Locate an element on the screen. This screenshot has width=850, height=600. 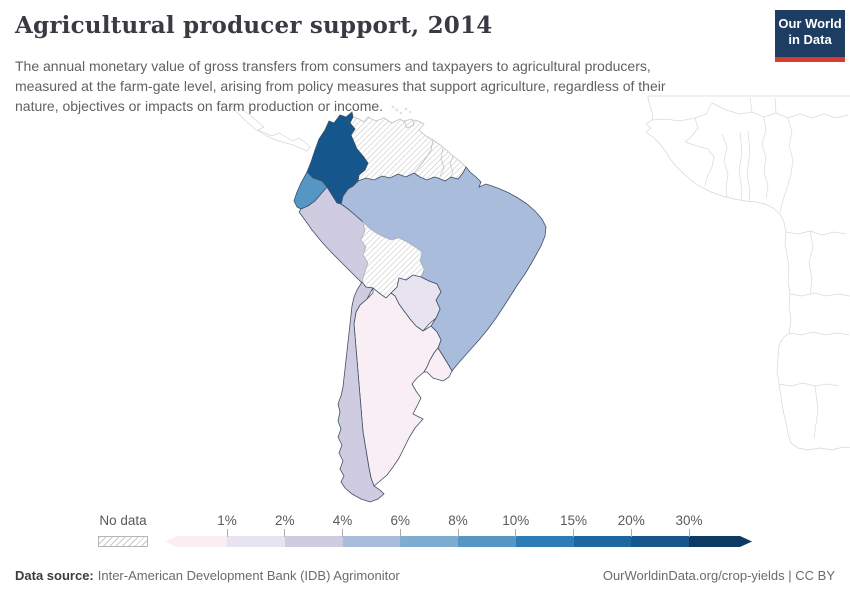
country-uruguay is located at coordinates (438, 364).